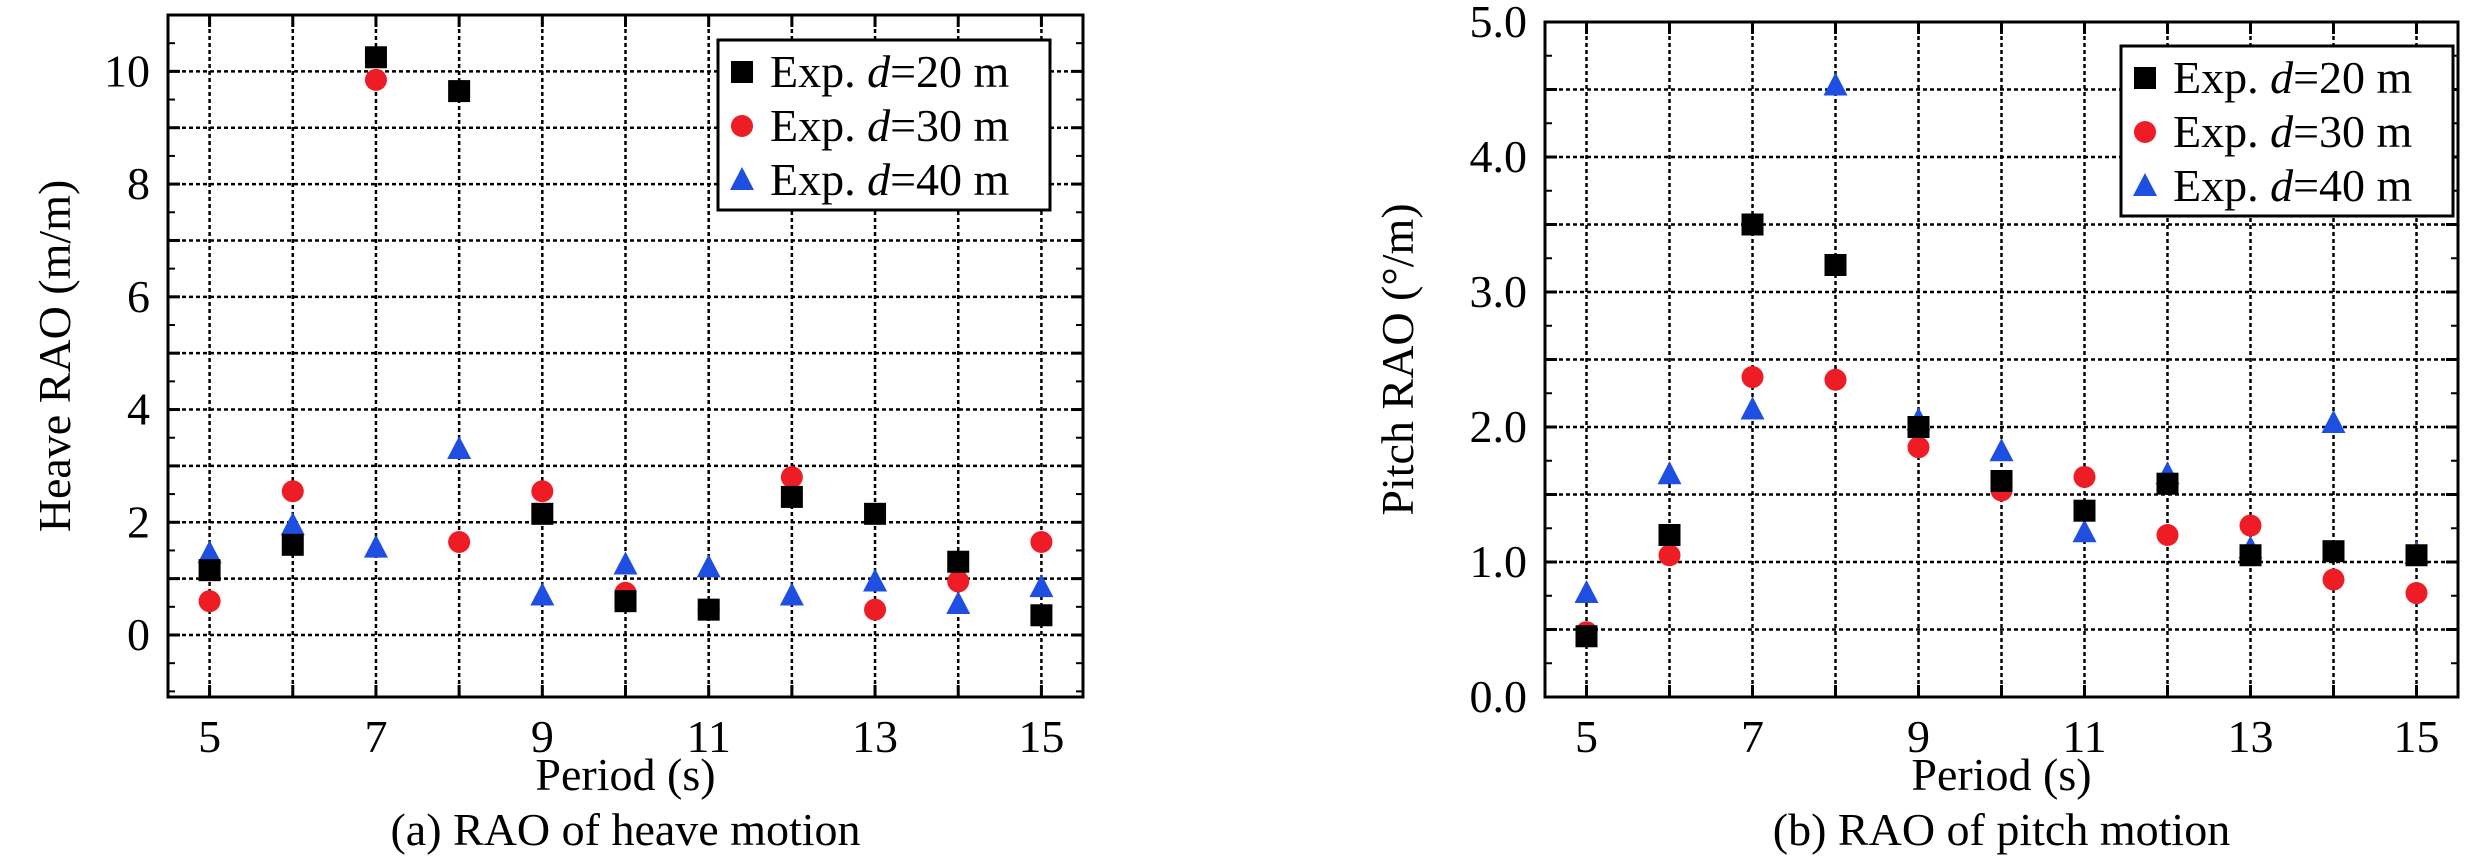 The height and width of the screenshot is (858, 2481). What do you see at coordinates (1499, 696) in the screenshot?
I see `y-tick-label: 0.0` at bounding box center [1499, 696].